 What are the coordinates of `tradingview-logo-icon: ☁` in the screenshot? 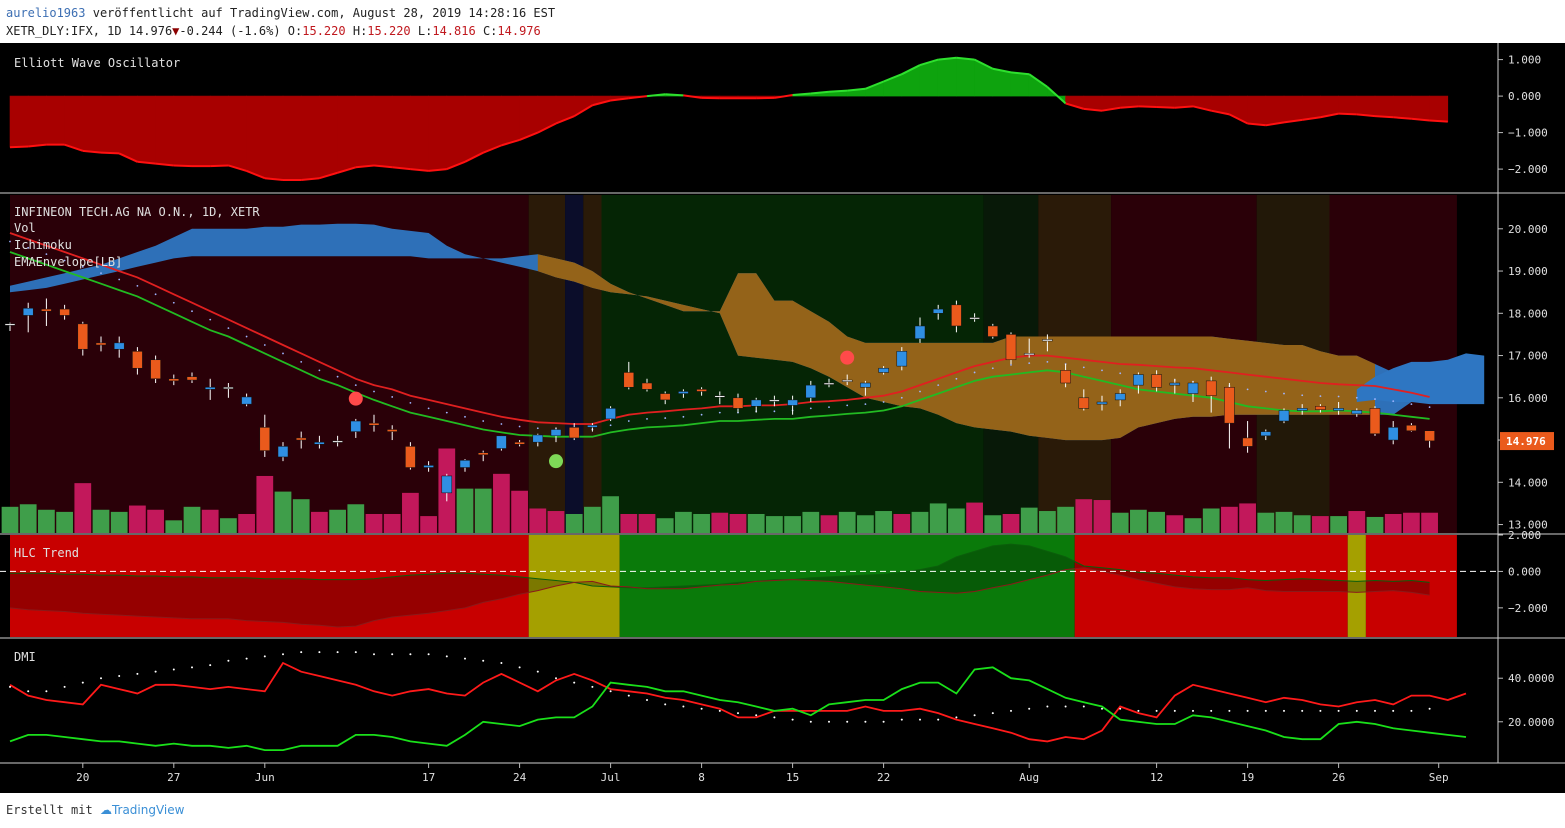 It's located at (105, 810).